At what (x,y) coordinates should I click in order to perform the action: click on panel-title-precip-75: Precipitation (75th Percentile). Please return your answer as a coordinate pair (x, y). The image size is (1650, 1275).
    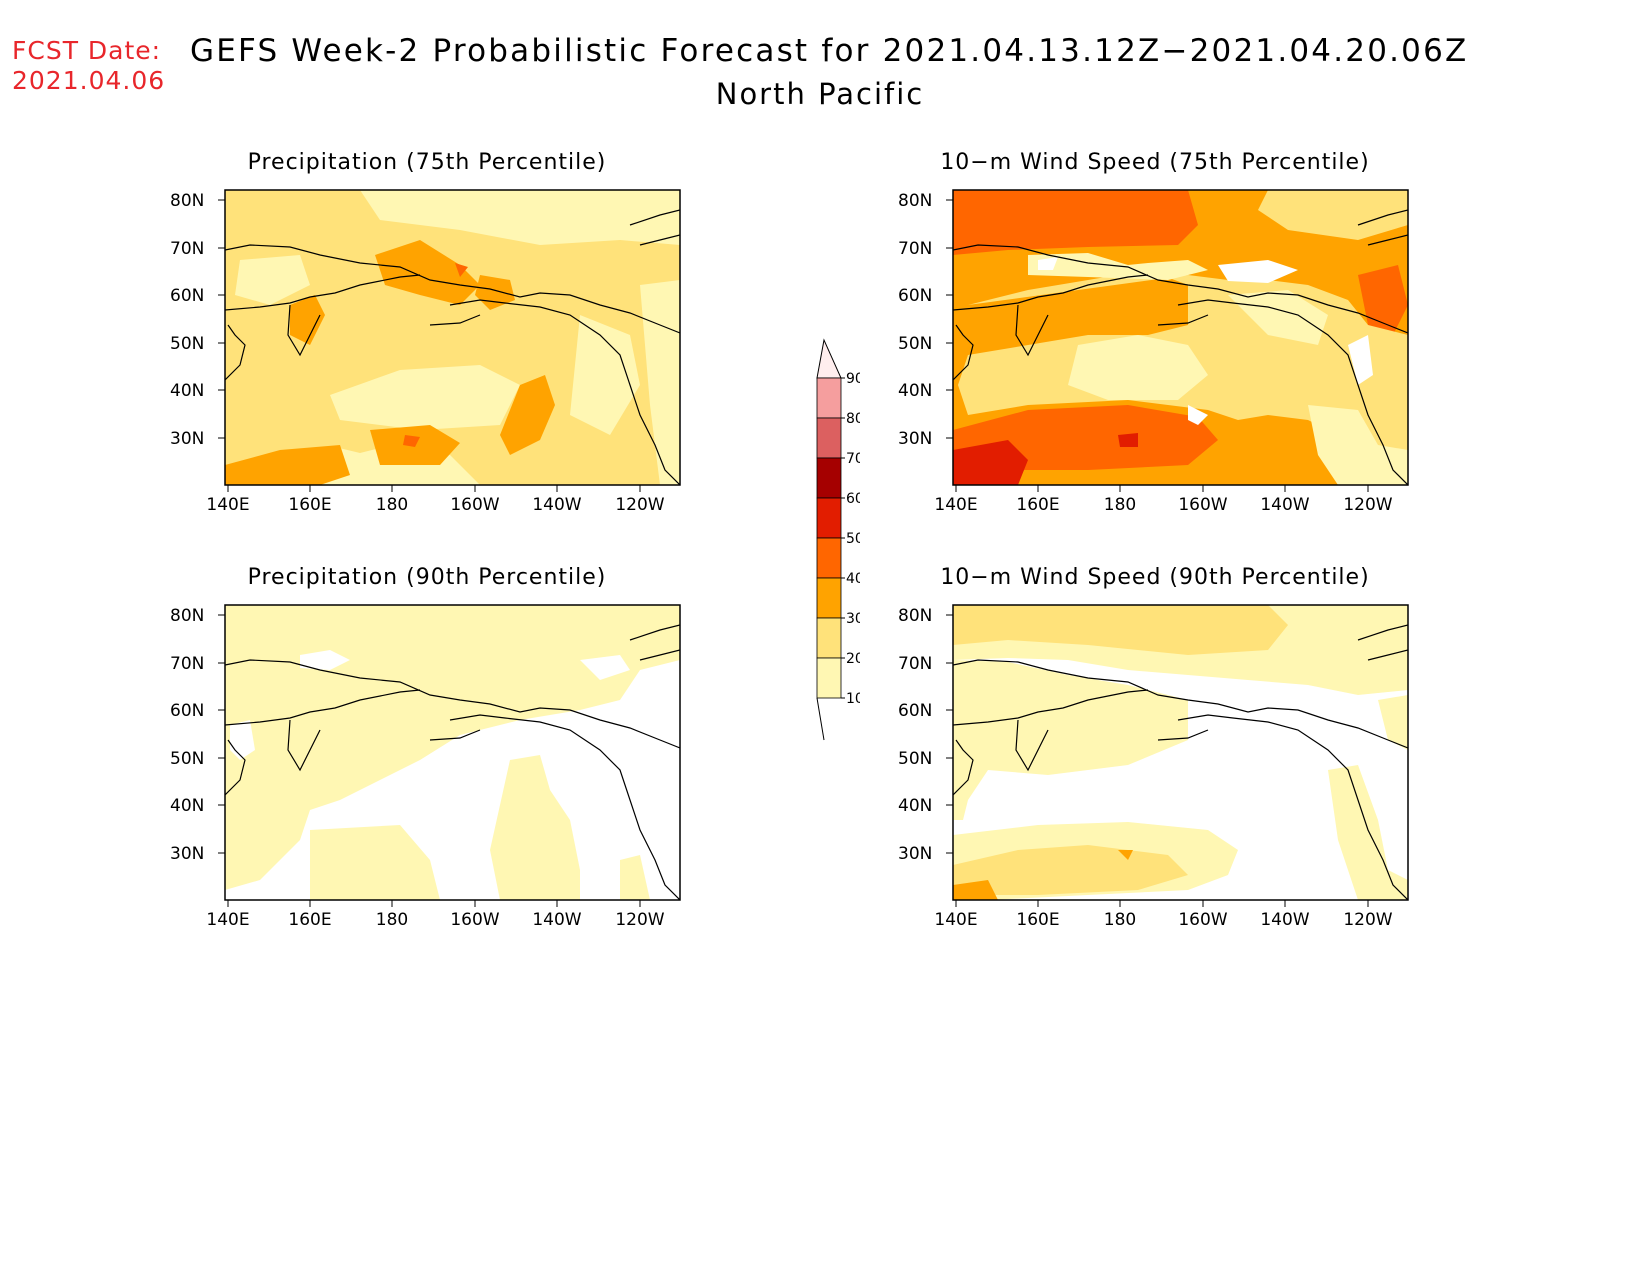
    Looking at the image, I should click on (427, 162).